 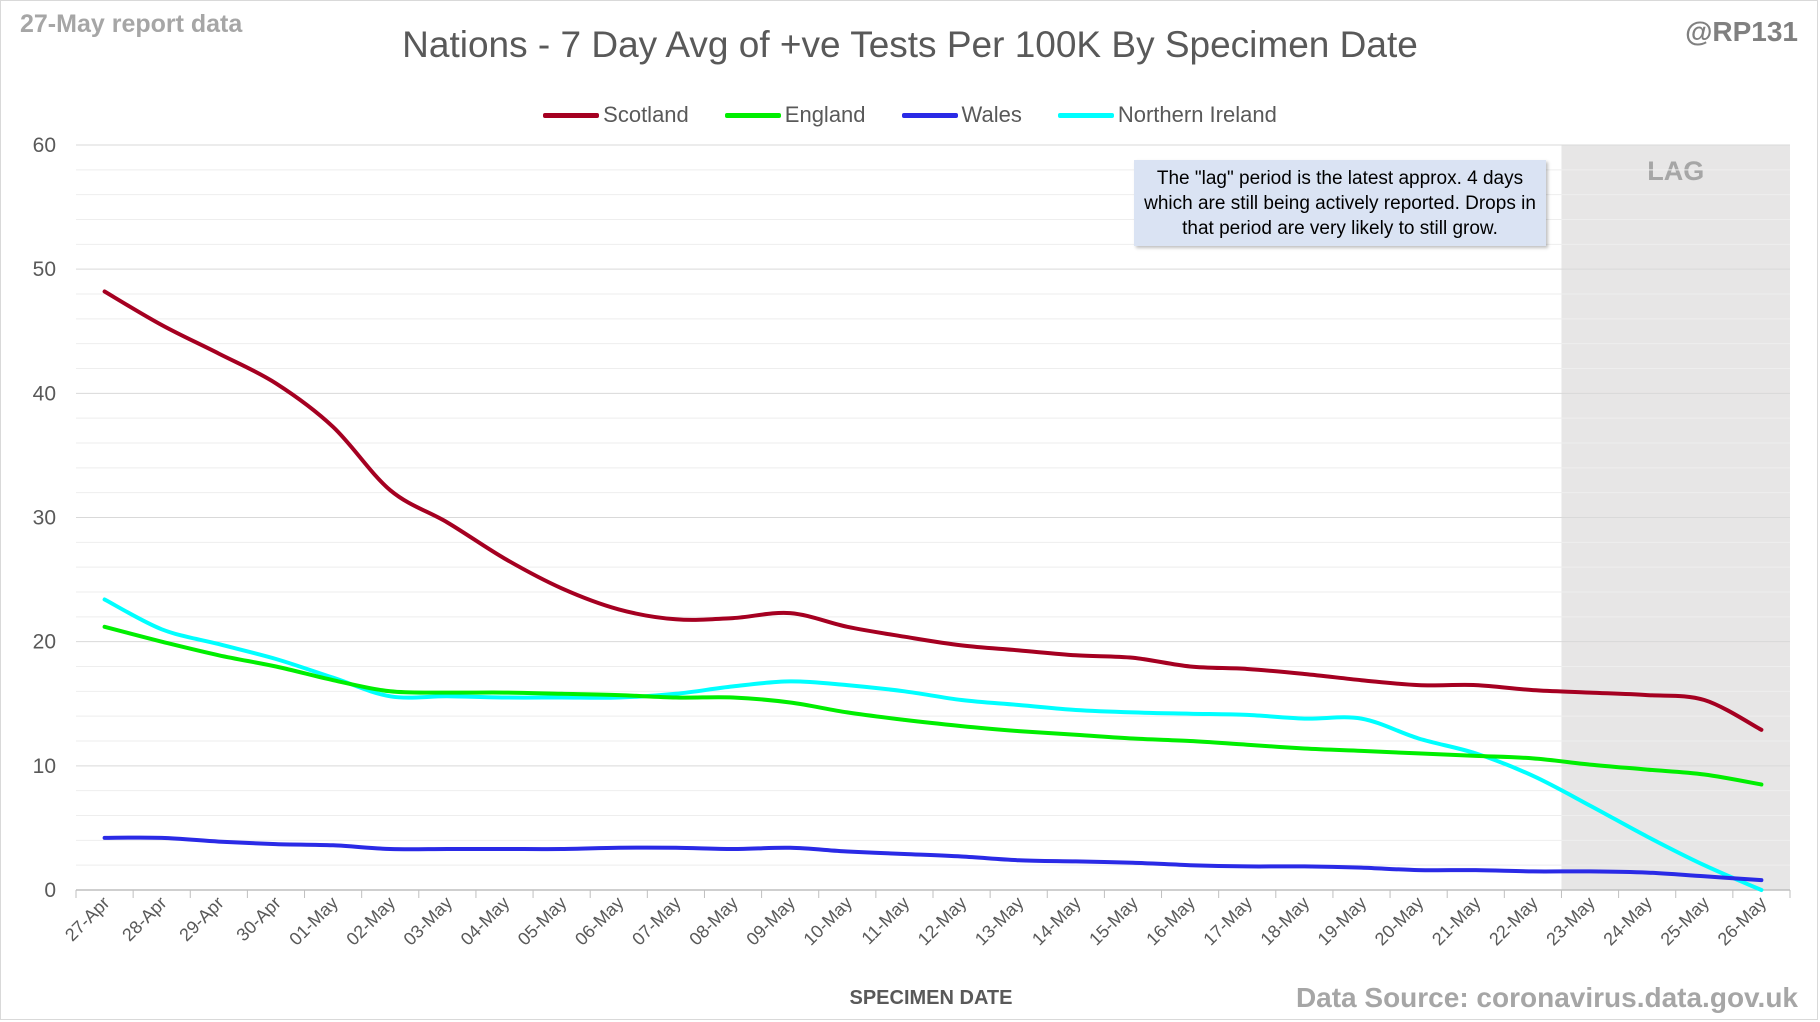 I want to click on x-tick-label: 11-May, so click(x=886, y=921).